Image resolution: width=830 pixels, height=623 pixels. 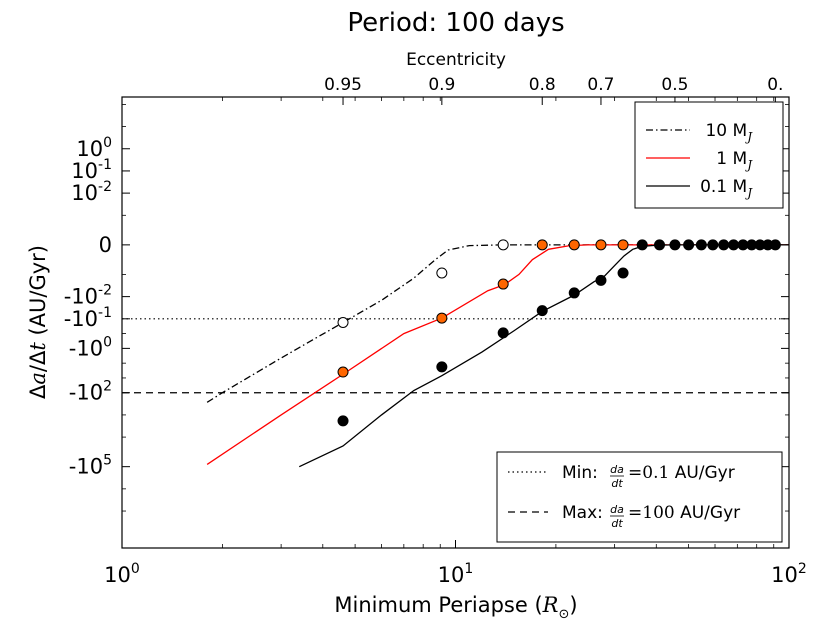 I want to click on legend-mass-box, so click(x=709, y=155).